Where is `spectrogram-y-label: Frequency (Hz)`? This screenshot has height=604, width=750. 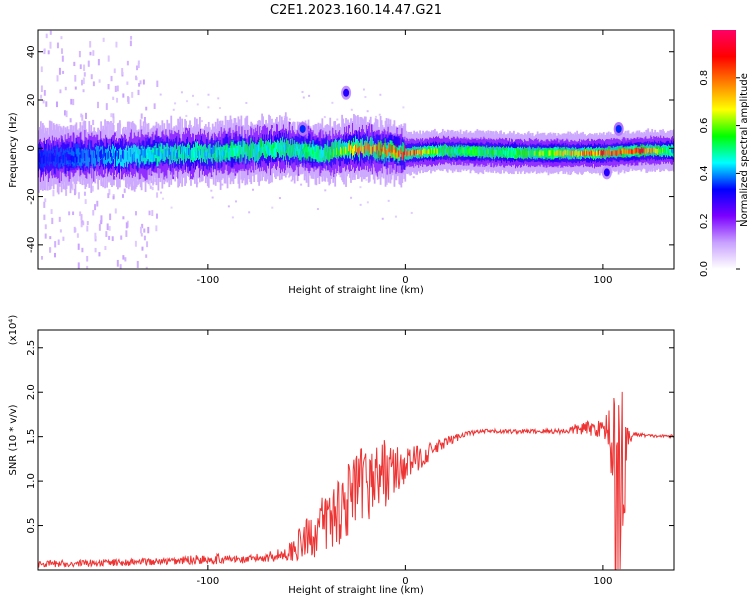
spectrogram-y-label: Frequency (Hz) is located at coordinates (13, 150).